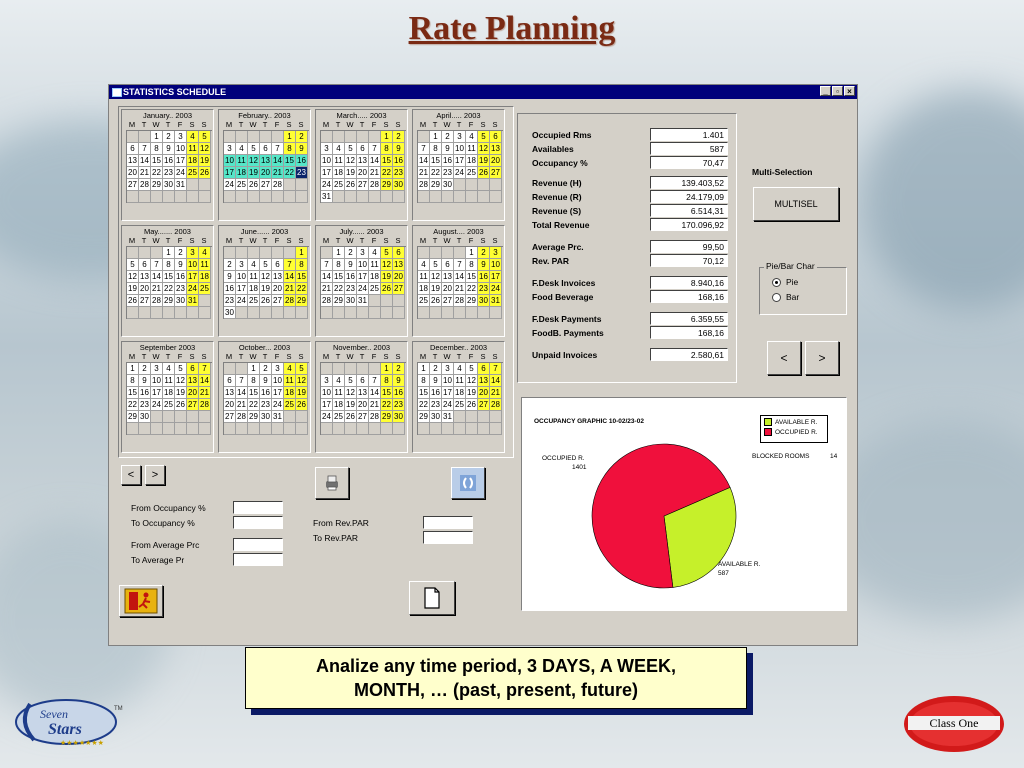  Describe the element at coordinates (141, 601) in the screenshot. I see `exit-button` at that location.